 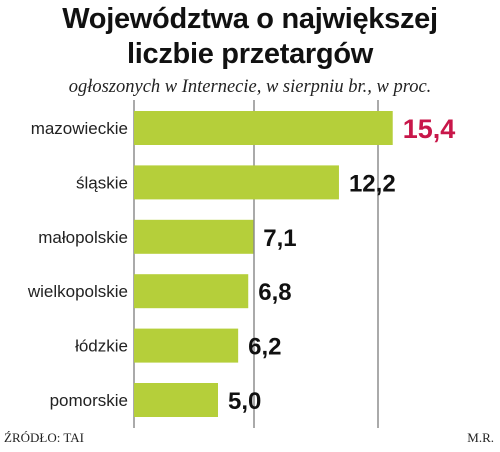 I want to click on value-label-5: 5,0, so click(x=244, y=401).